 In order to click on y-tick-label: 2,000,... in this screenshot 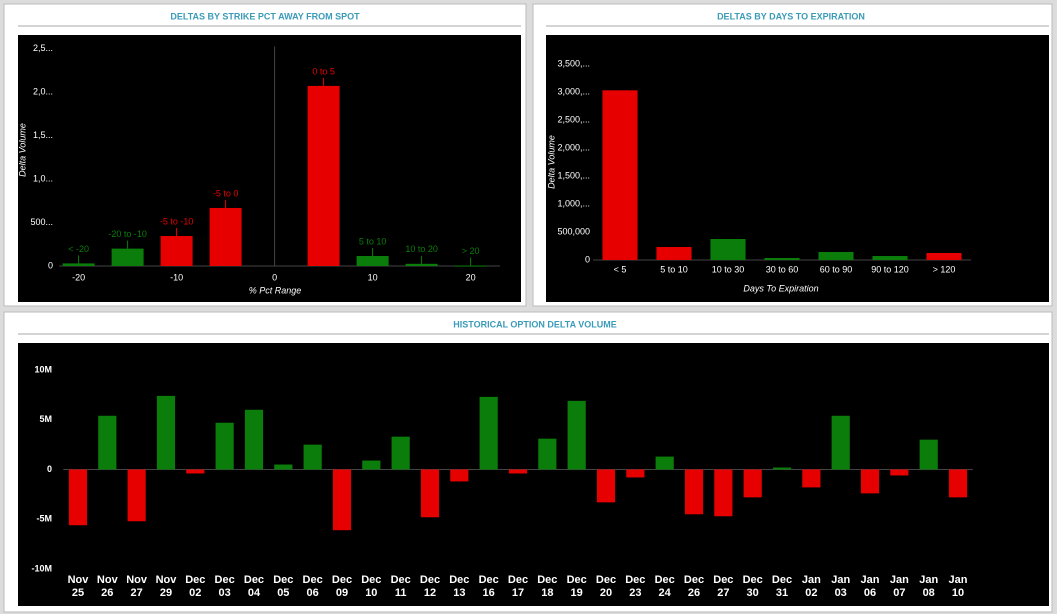, I will do `click(573, 147)`.